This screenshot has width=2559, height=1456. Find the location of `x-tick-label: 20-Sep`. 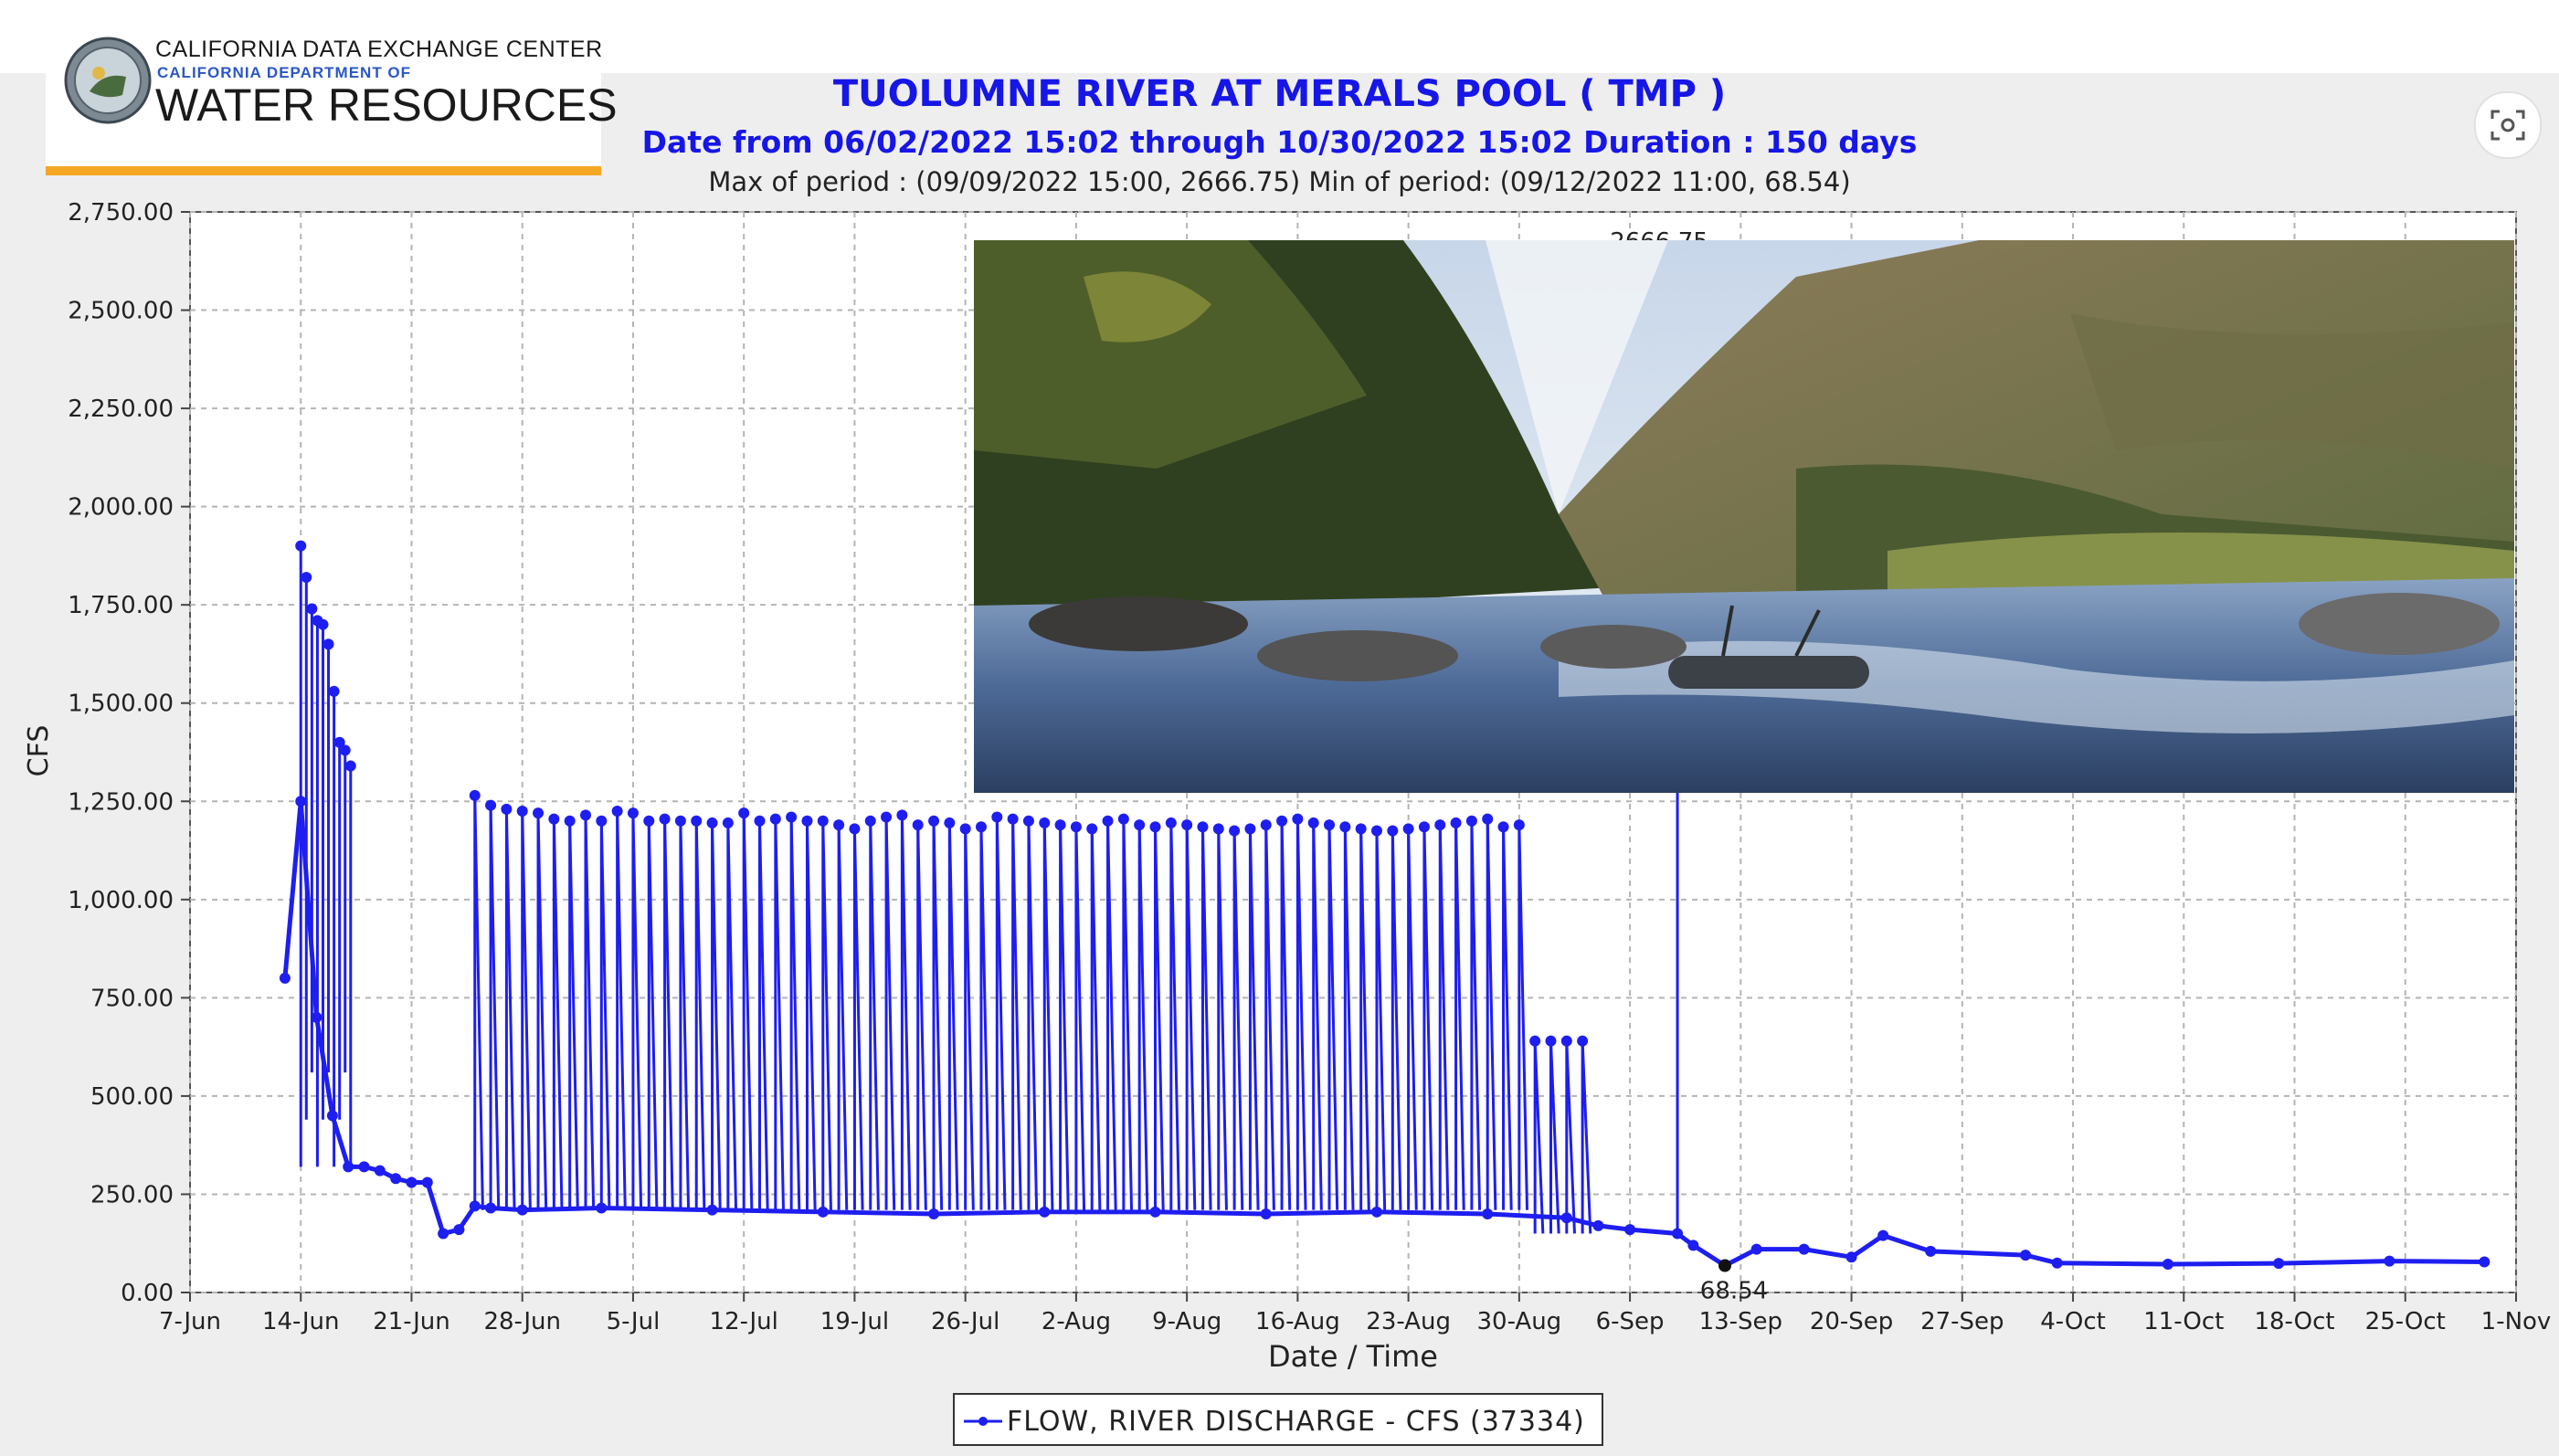

x-tick-label: 20-Sep is located at coordinates (1851, 1322).